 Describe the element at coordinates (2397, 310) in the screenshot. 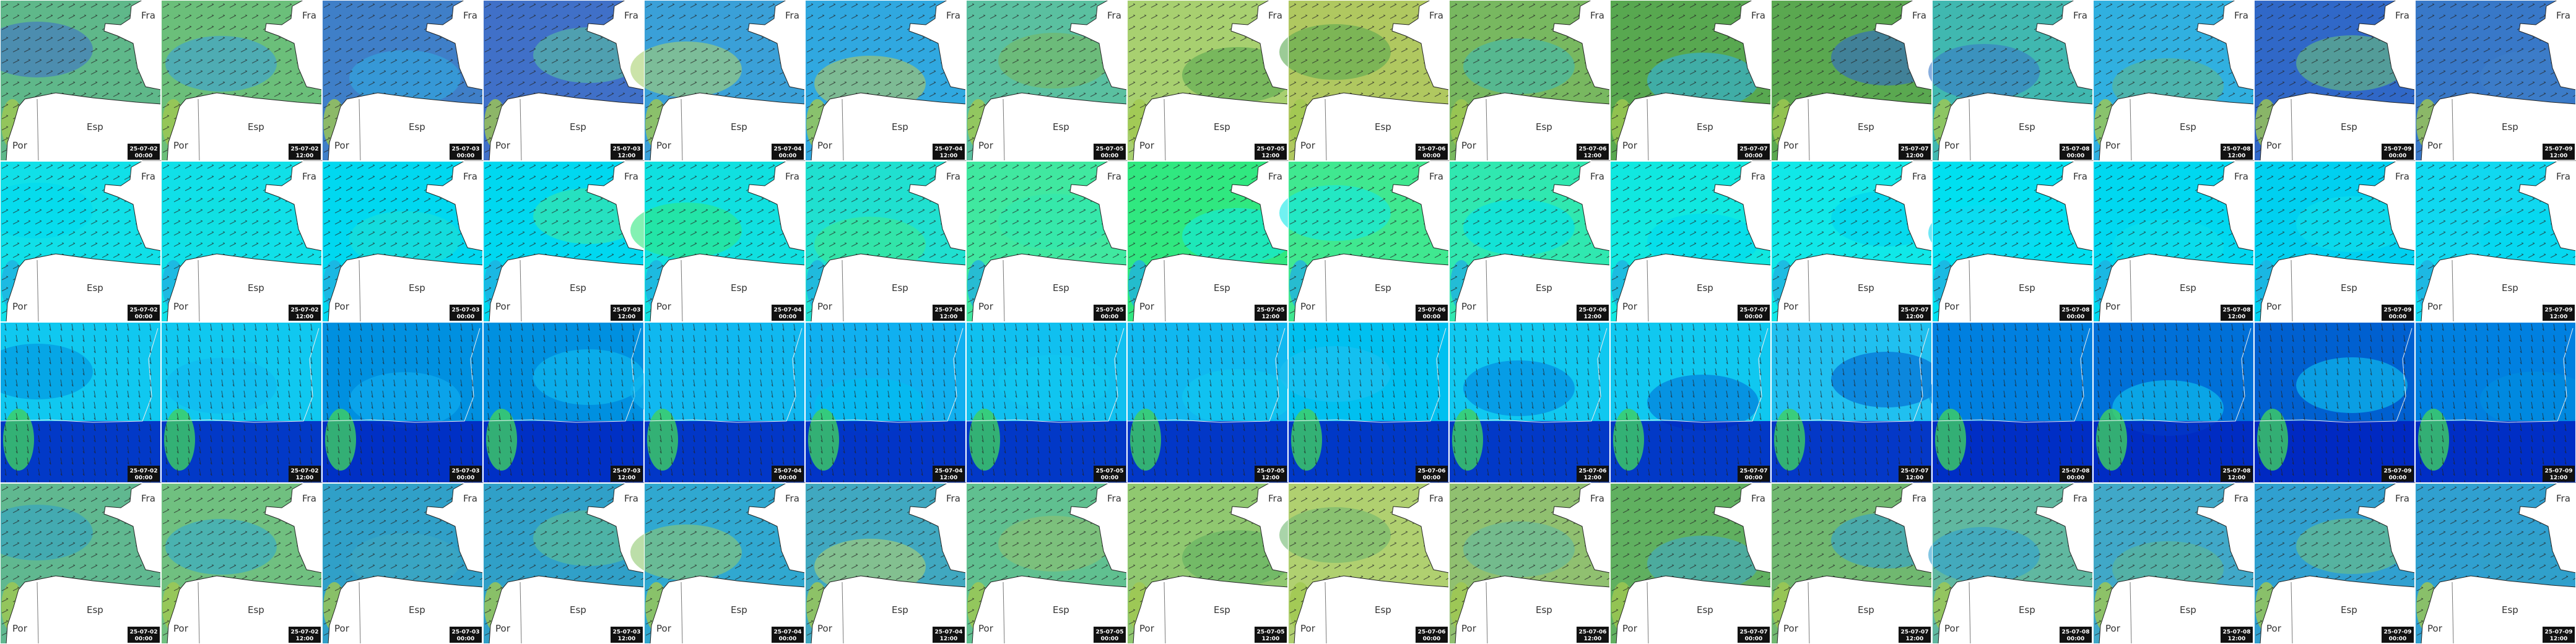

I see `date-label: 25-07-09` at that location.